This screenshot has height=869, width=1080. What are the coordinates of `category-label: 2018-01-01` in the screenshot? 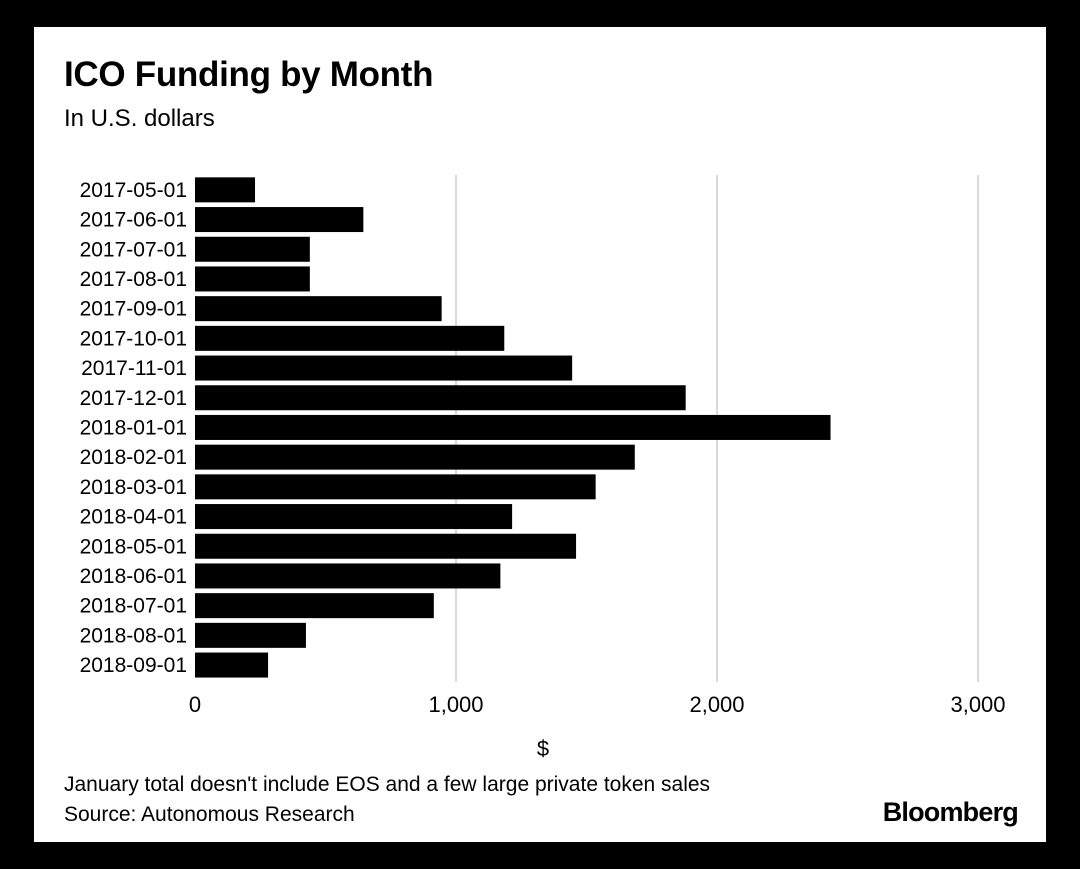 It's located at (133, 427).